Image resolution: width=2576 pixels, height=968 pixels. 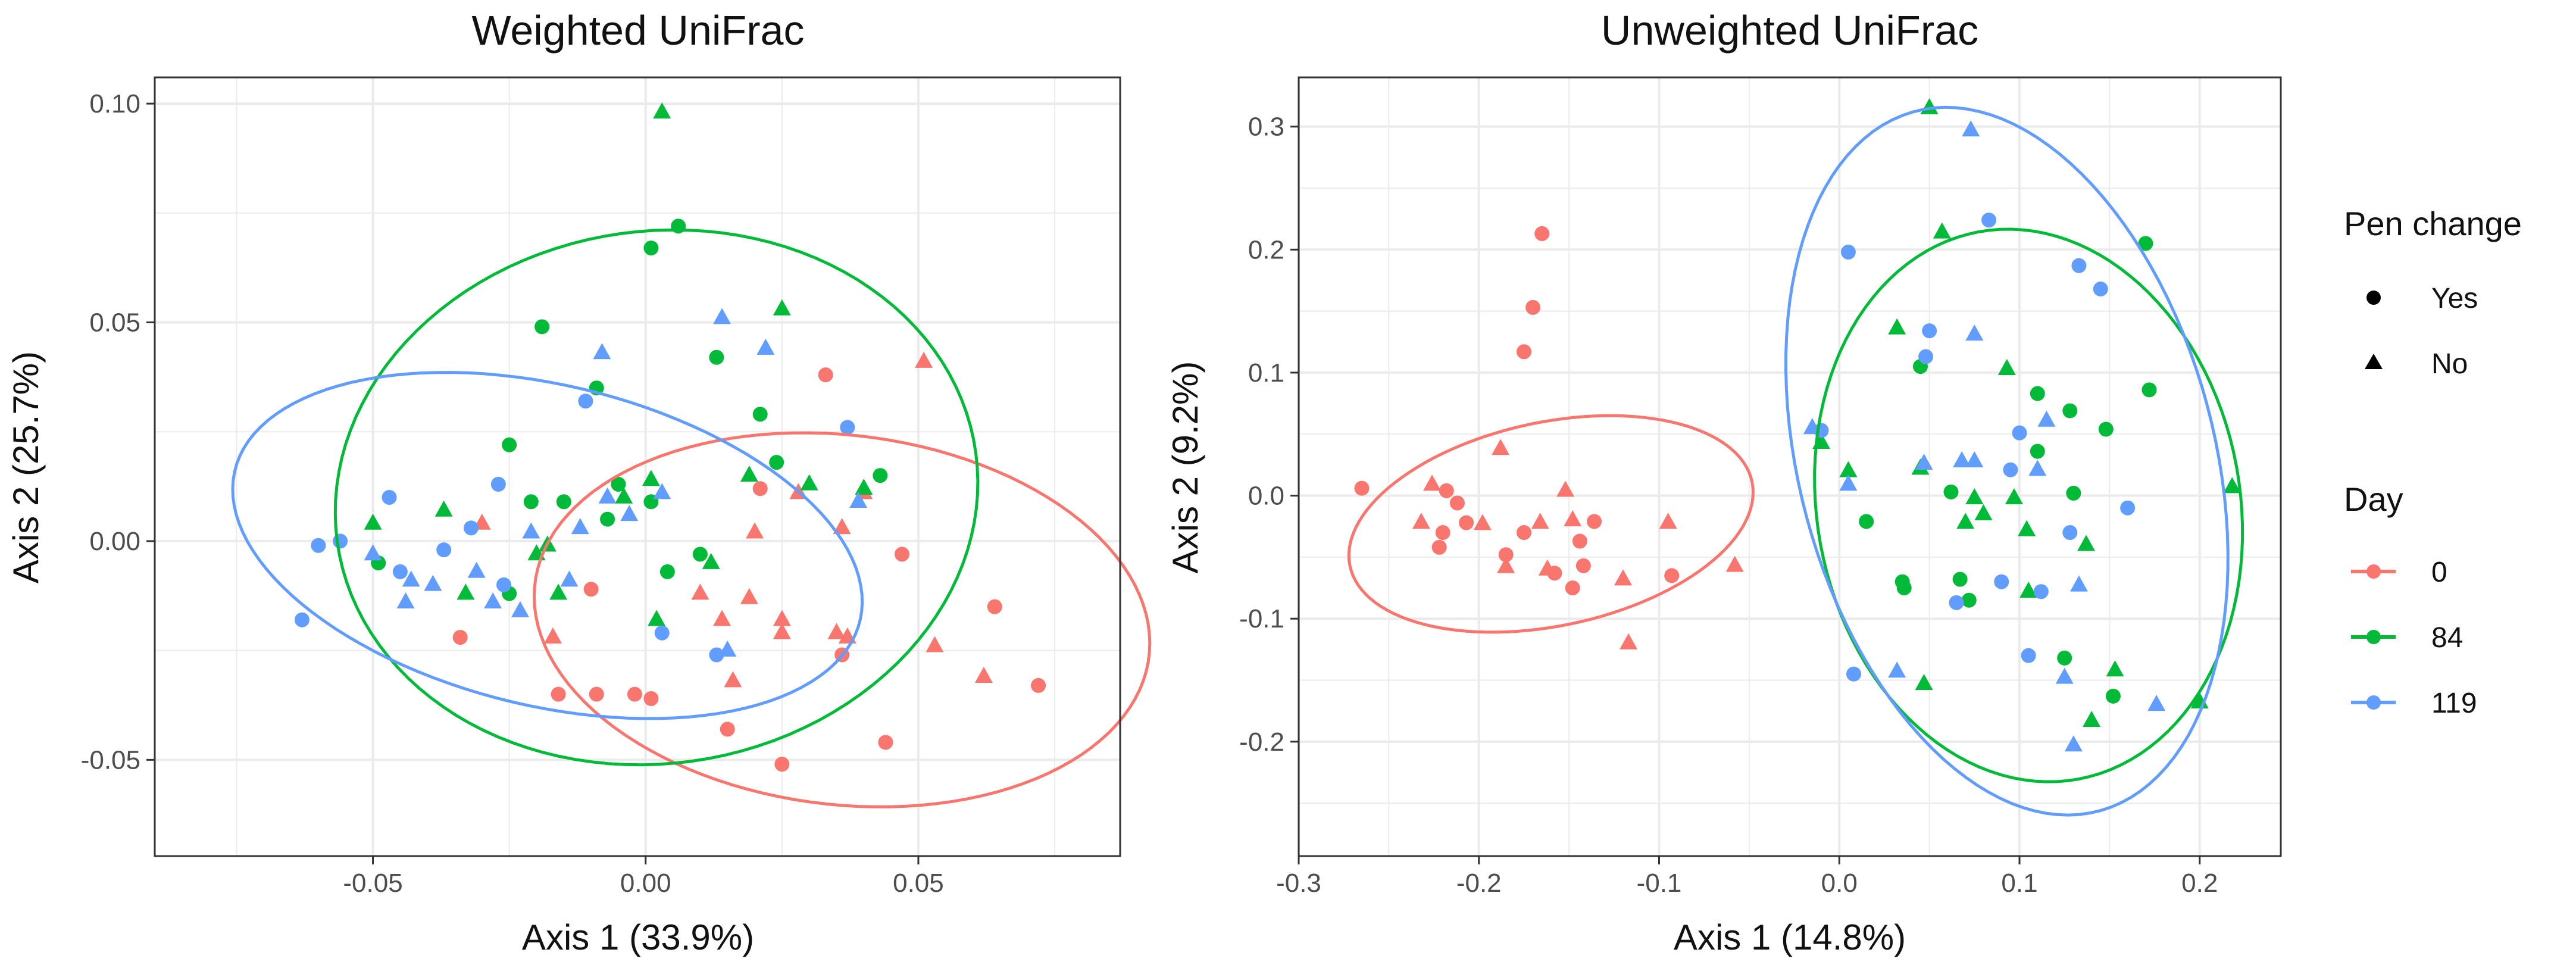 I want to click on unweighted-x-tick-label: -0.3, so click(x=1298, y=883).